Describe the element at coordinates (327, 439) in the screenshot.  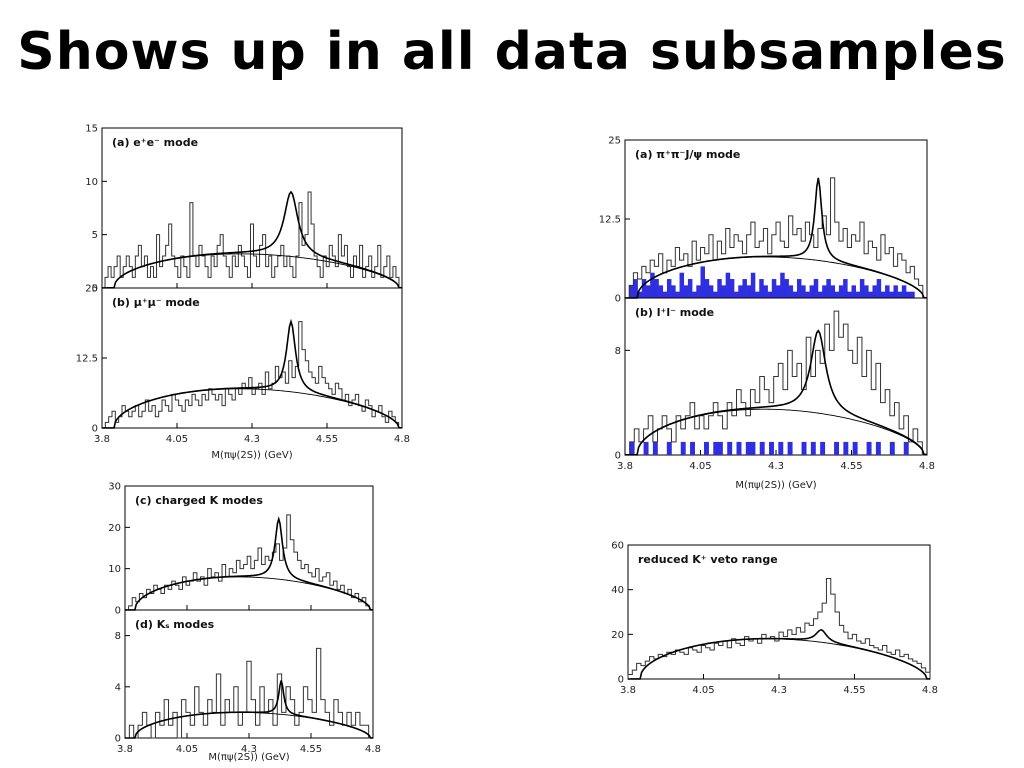
I see `x-tick-label: 4.55` at that location.